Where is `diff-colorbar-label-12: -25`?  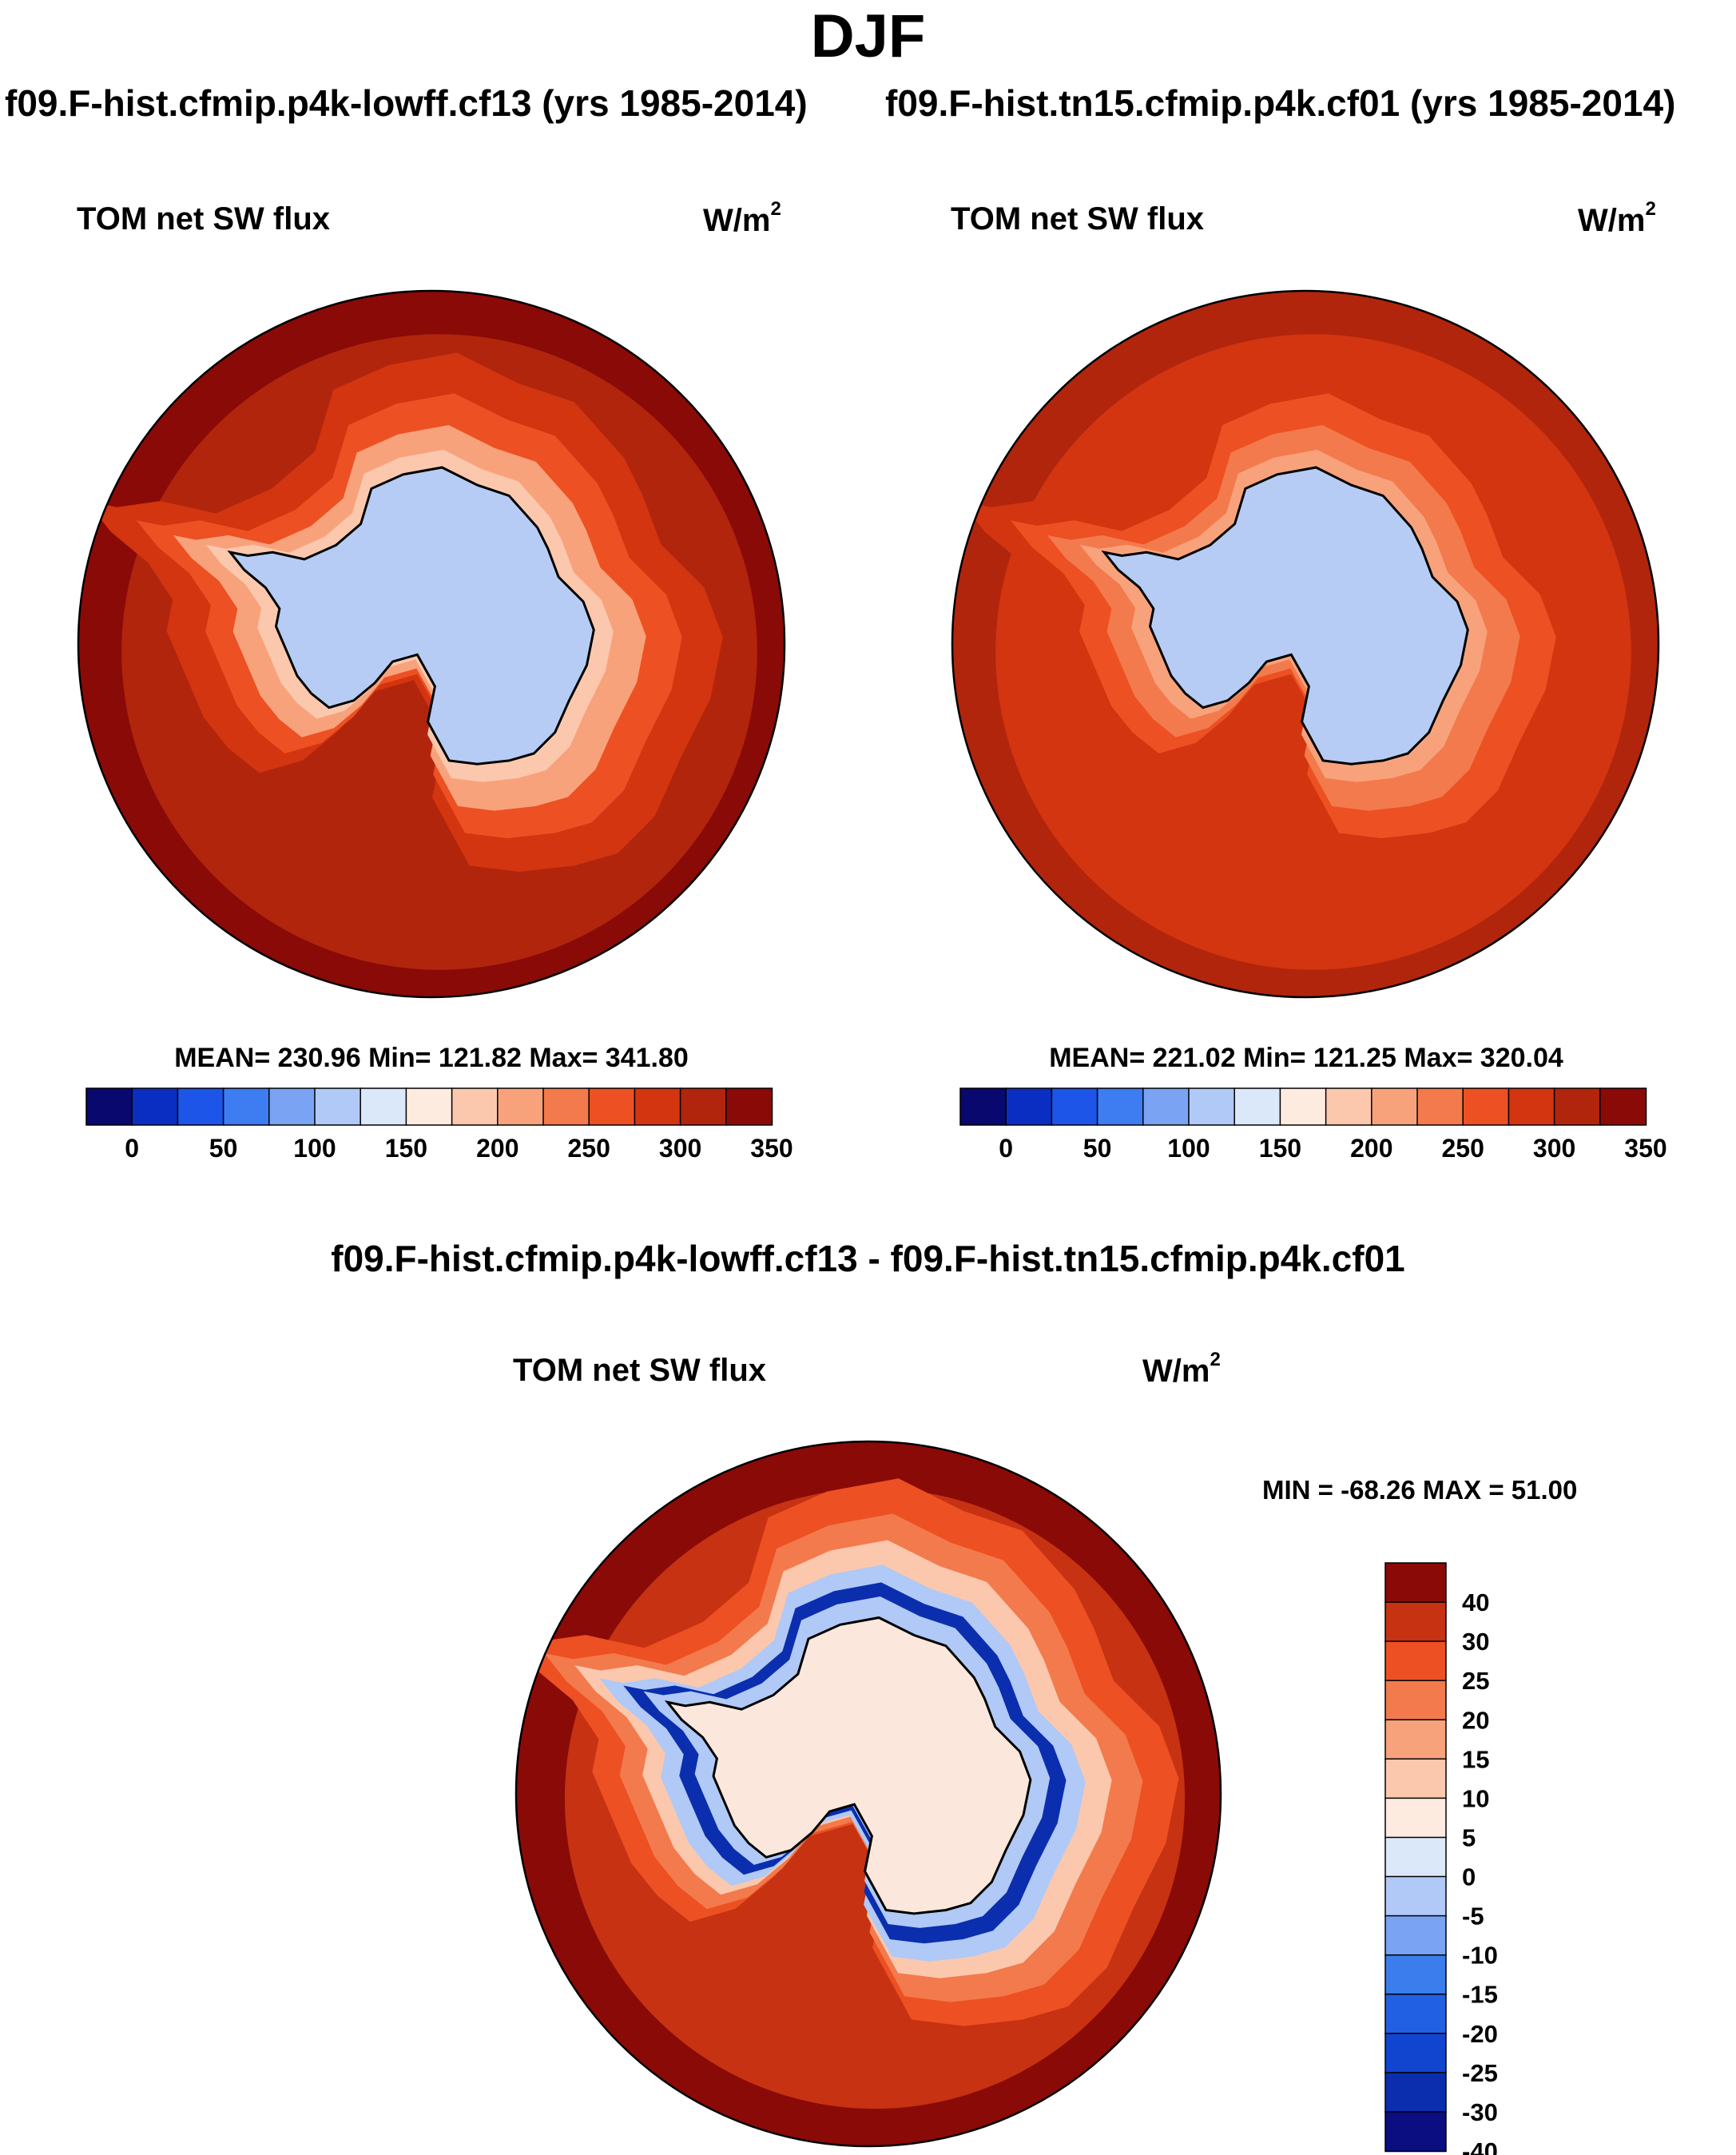 diff-colorbar-label-12: -25 is located at coordinates (1480, 2073).